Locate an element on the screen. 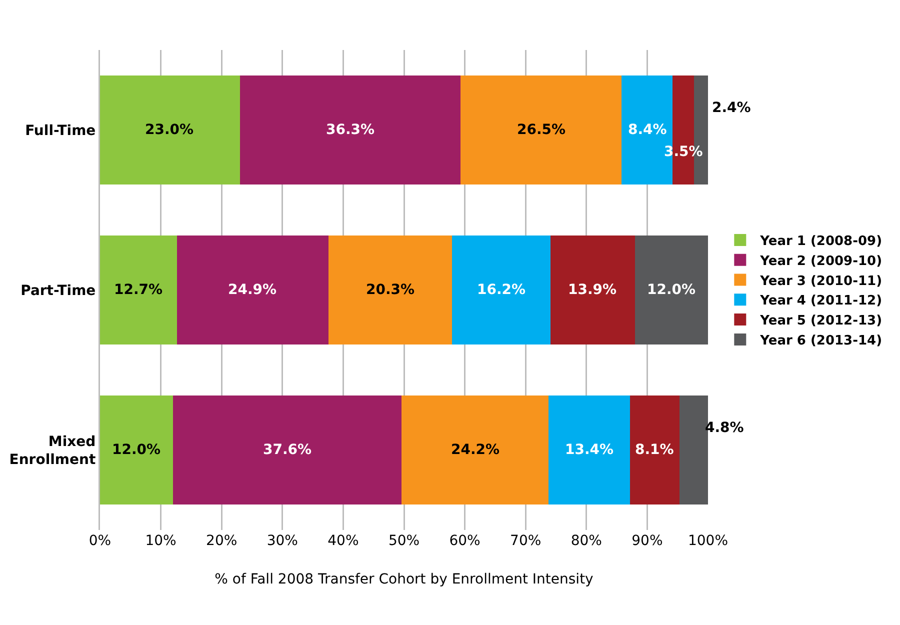 The image size is (900, 625). data-label: 13.9% is located at coordinates (592, 290).